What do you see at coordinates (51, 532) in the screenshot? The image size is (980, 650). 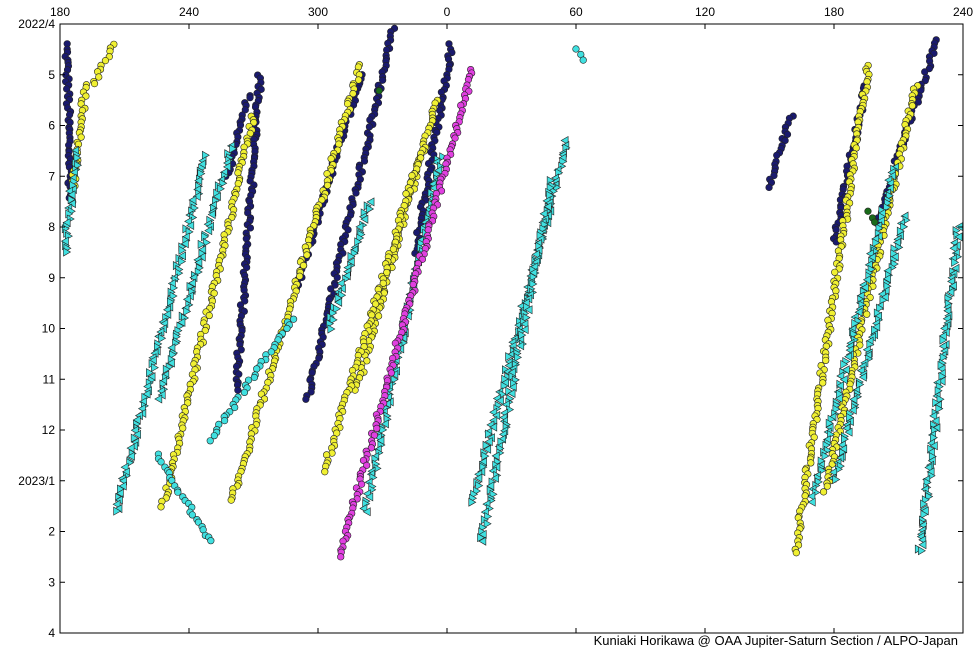 I see `y-tick-label: 2` at bounding box center [51, 532].